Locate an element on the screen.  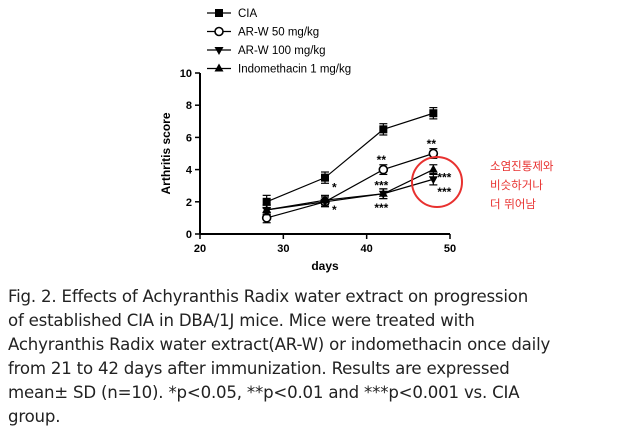
y-tick-label: 2 is located at coordinates (189, 203).